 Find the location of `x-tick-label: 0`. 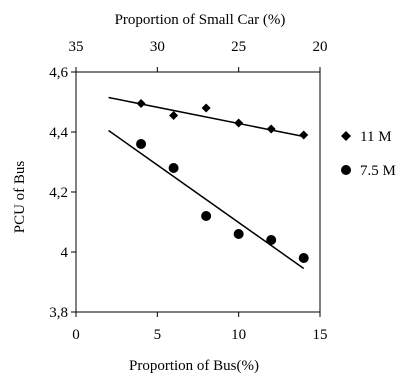

x-tick-label: 0 is located at coordinates (76, 335).